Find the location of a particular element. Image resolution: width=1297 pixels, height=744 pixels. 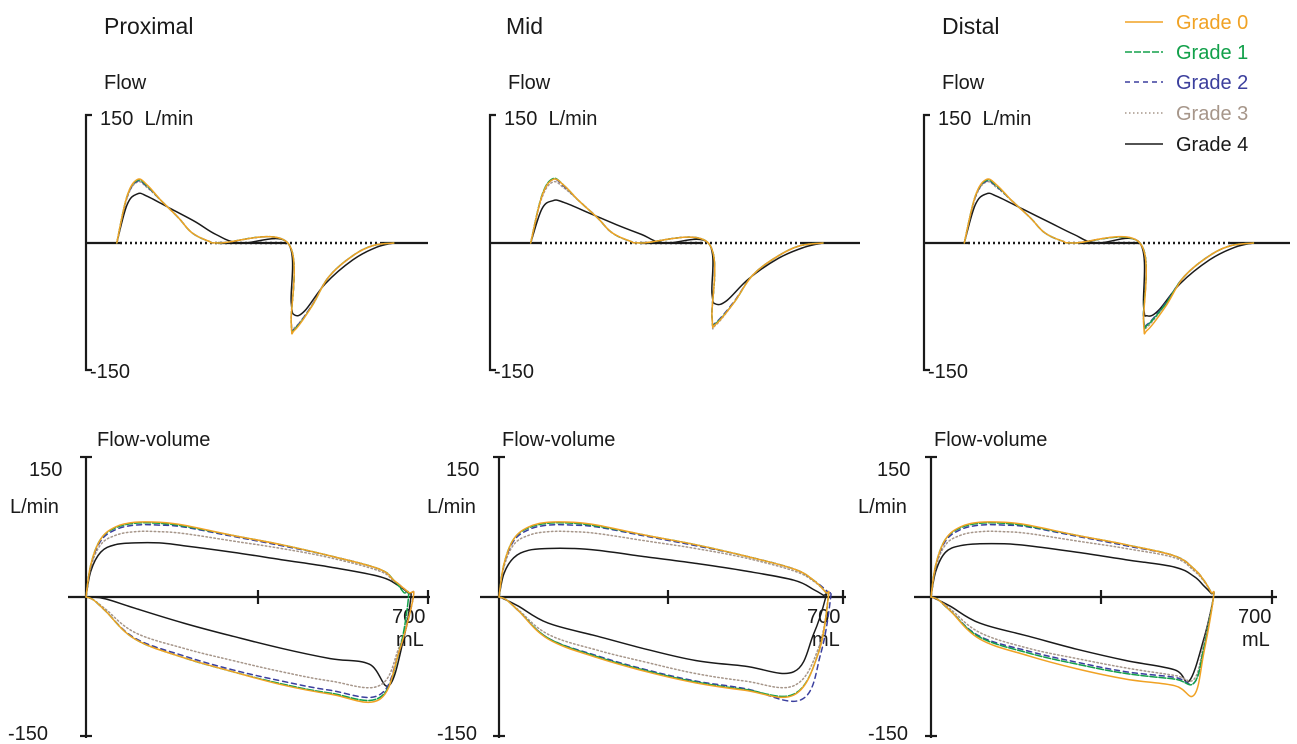

legend-label: Grade 0 is located at coordinates (1212, 23).